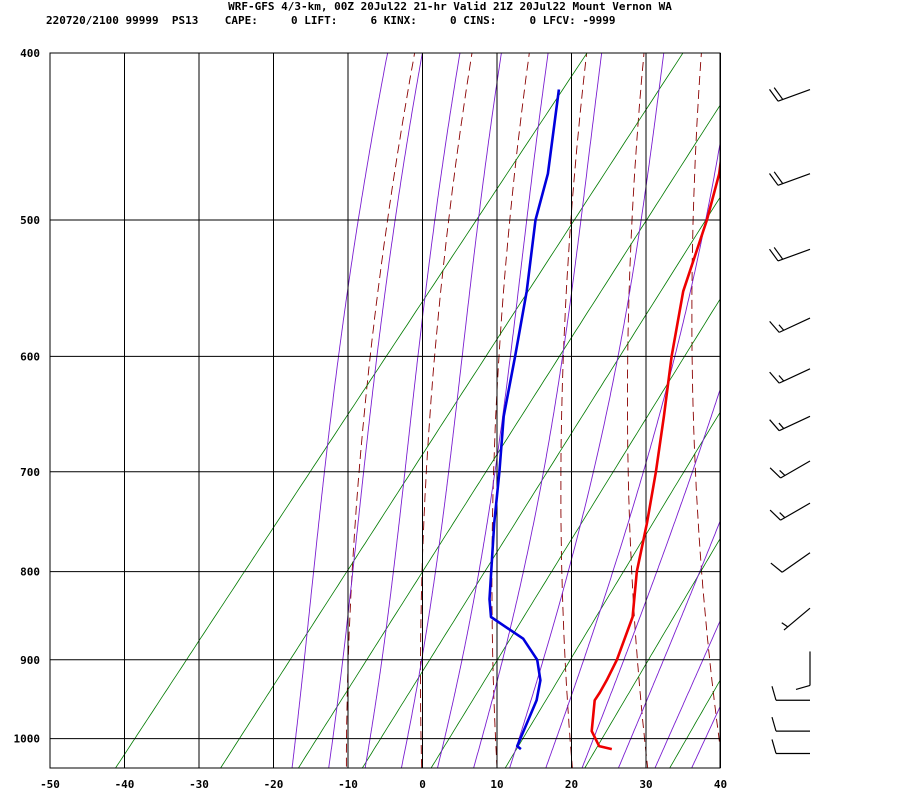 Image resolution: width=900 pixels, height=800 pixels. I want to click on temperature-tick-label: 0, so click(422, 784).